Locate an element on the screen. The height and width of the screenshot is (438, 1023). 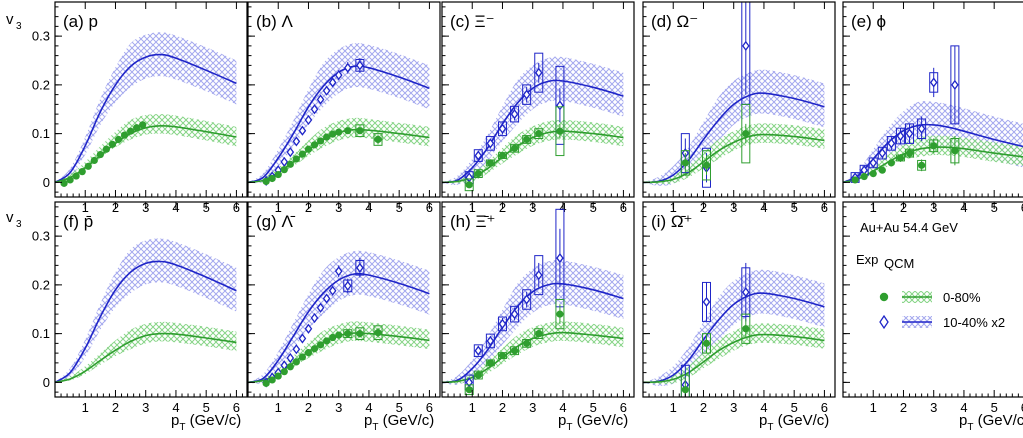
panel-label: (h) Ξ̄⁺ is located at coordinates (473, 221).